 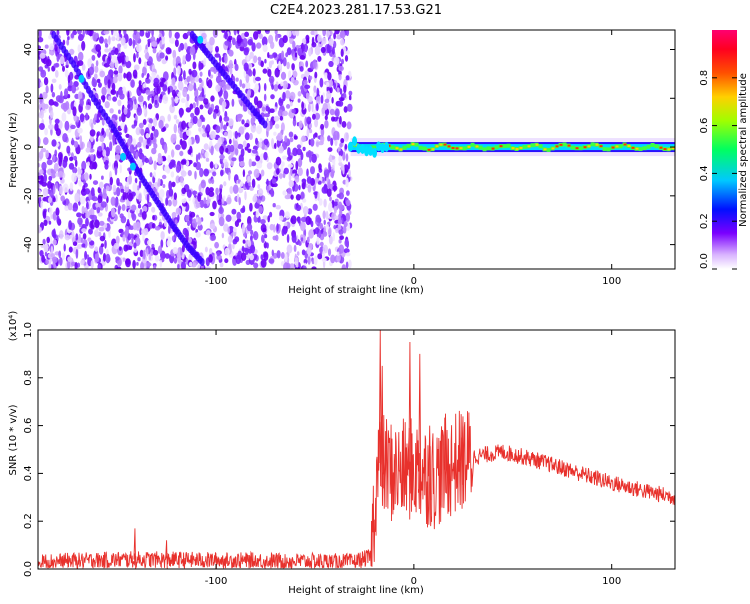 I want to click on signal-band-peak, so click(x=401, y=149).